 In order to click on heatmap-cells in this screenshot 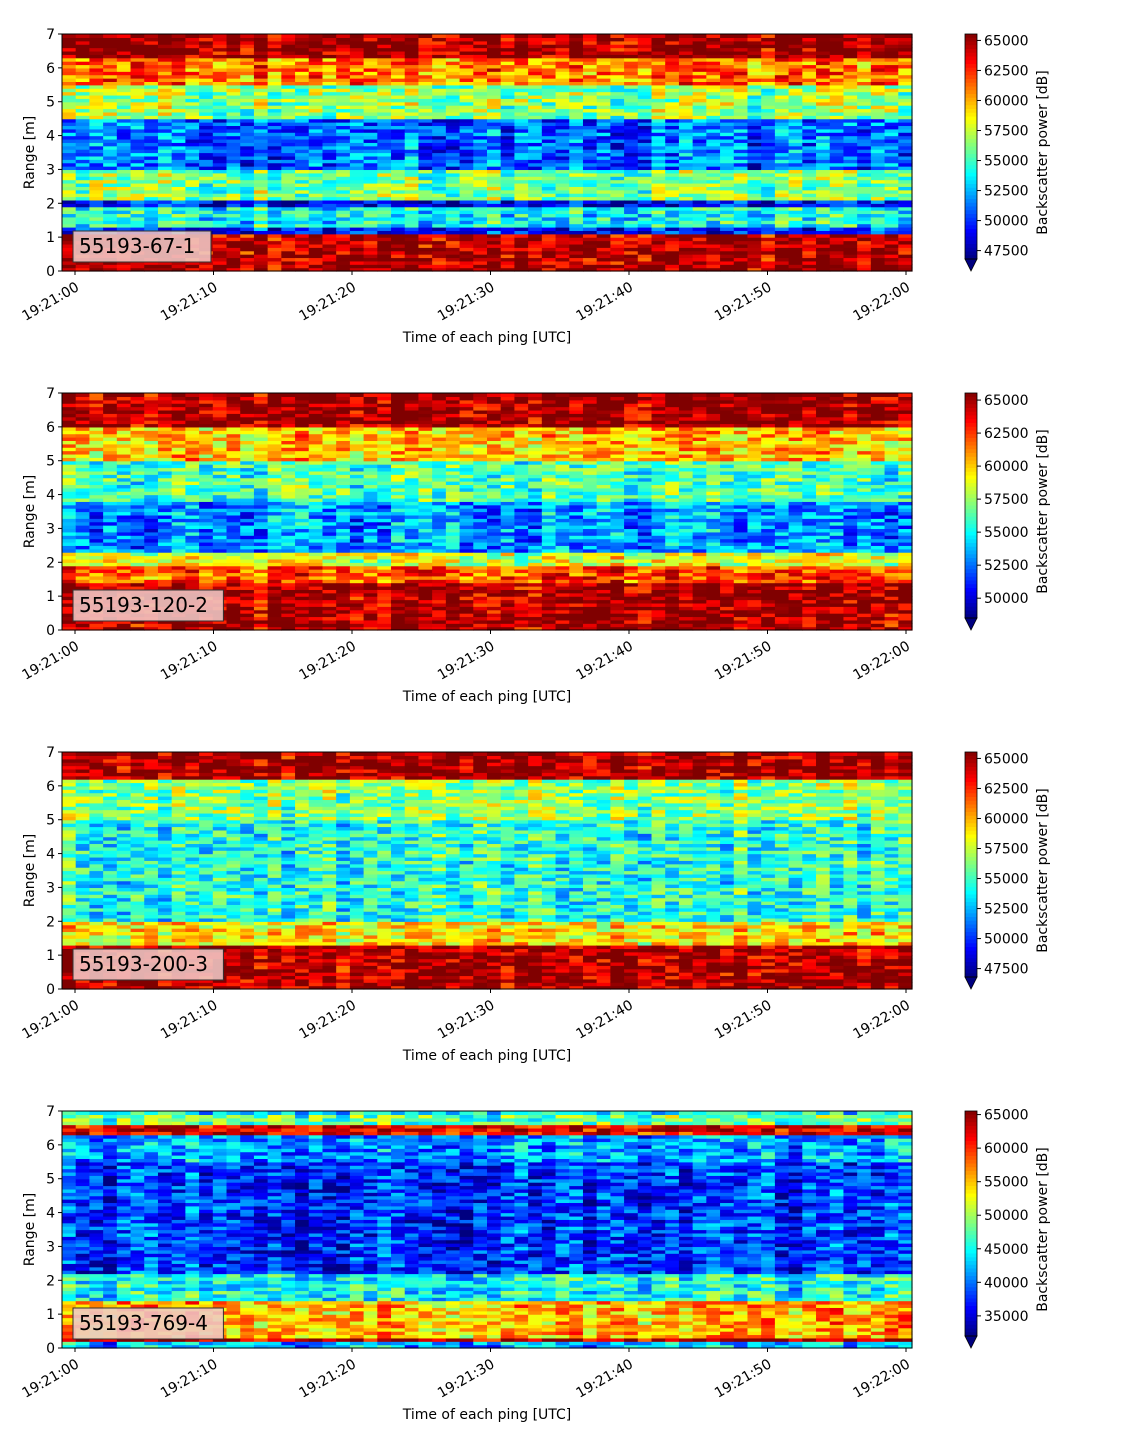, I will do `click(487, 153)`.